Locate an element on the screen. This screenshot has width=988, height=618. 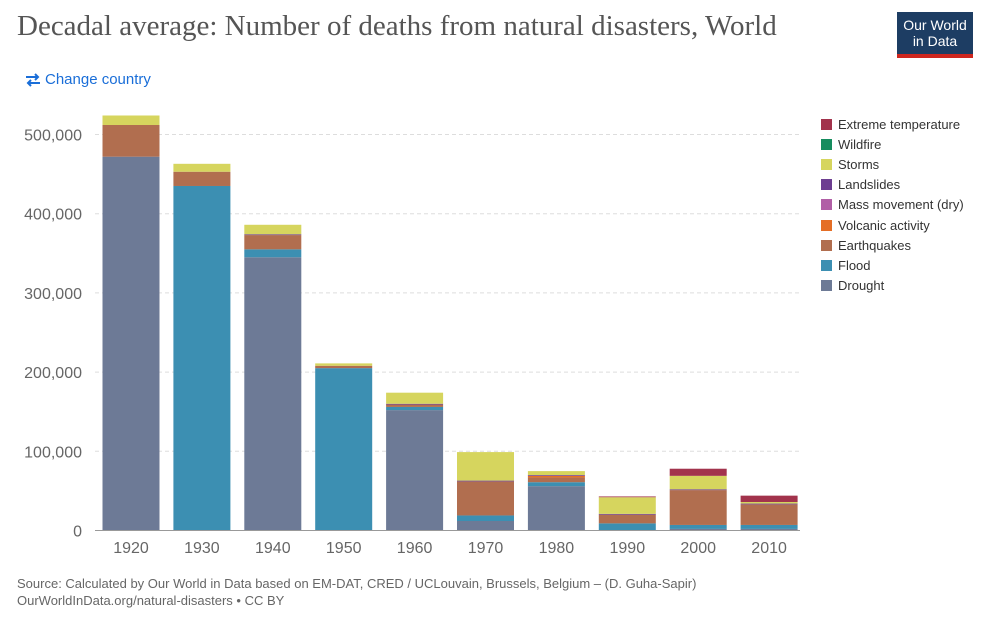
x-tick-label: 2000 is located at coordinates (698, 548).